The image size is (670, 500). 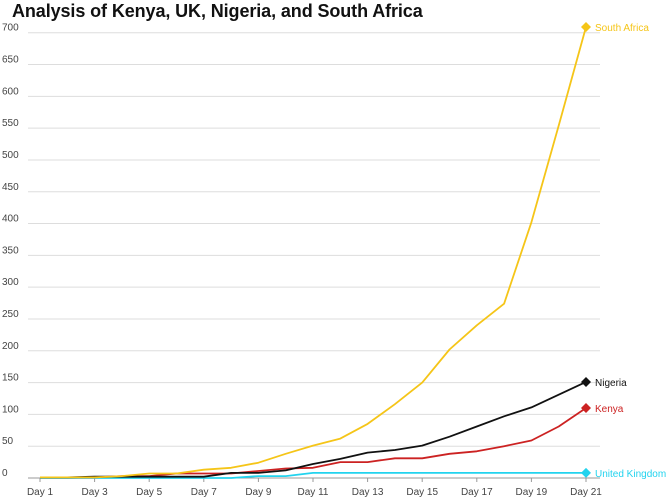 I want to click on end-marker-kenya, so click(x=586, y=408).